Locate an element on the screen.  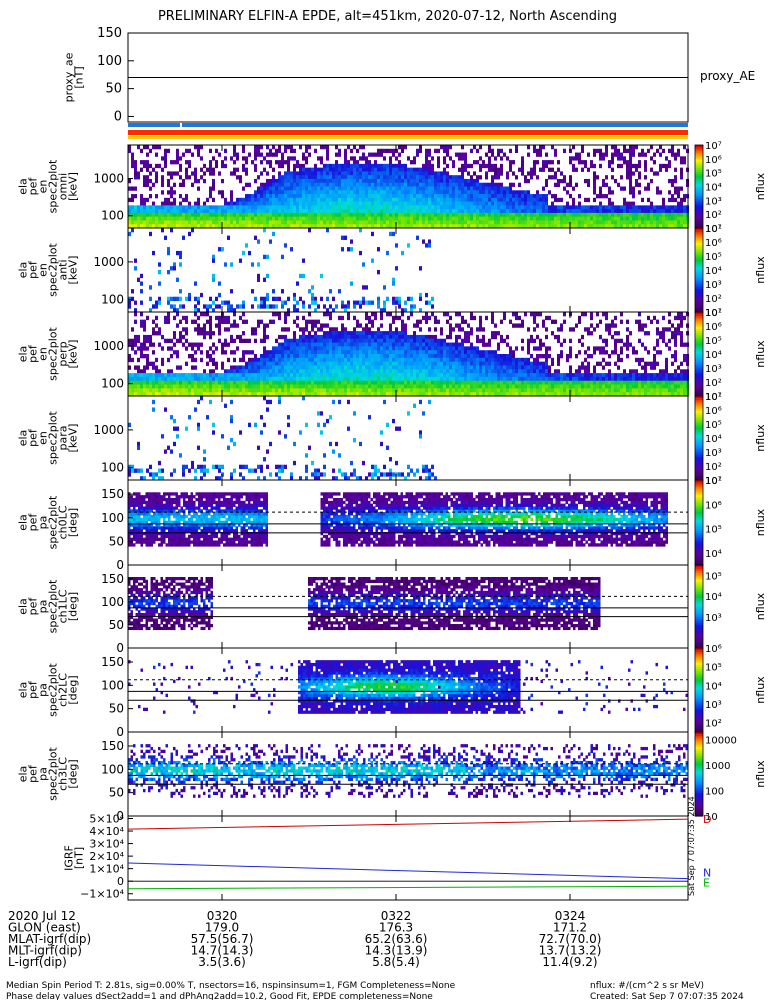
axis-row-value: 72.7(70.0) is located at coordinates (570, 939).